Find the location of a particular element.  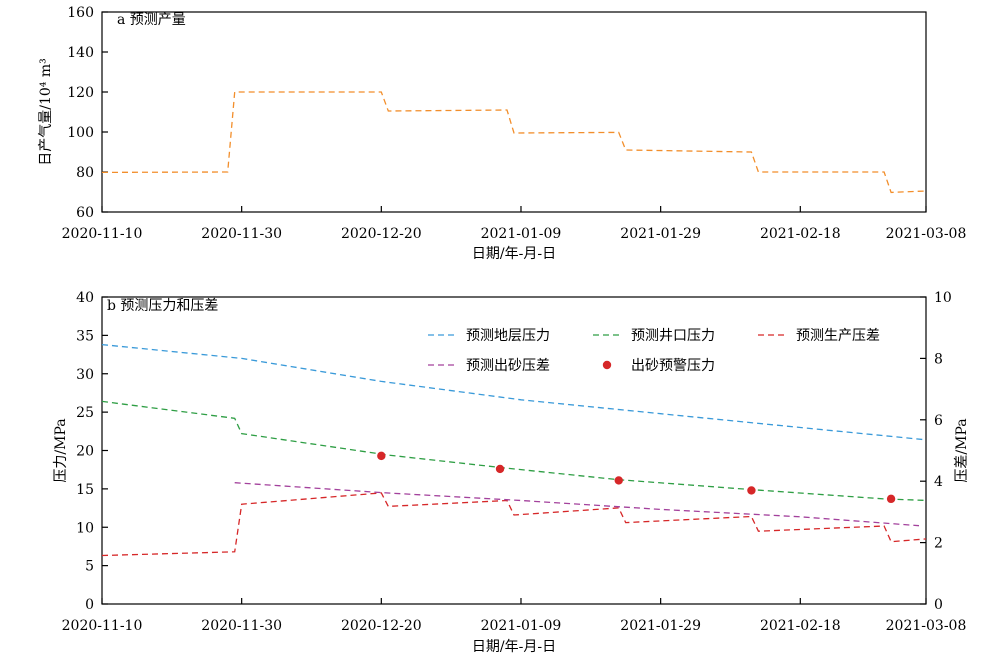

panel-title: a 预测产量 is located at coordinates (151, 20).